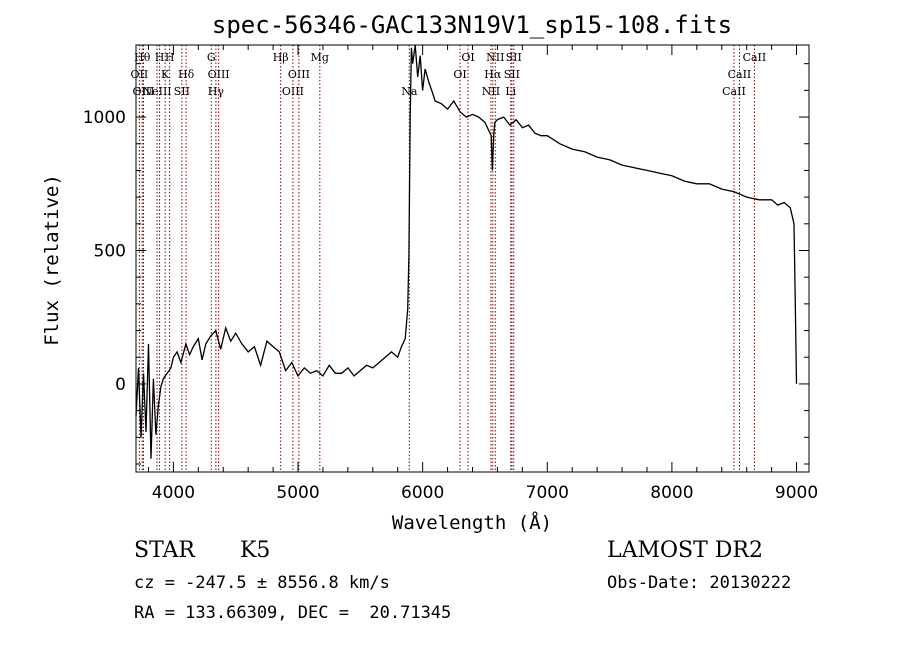 Image resolution: width=900 pixels, height=649 pixels. Describe the element at coordinates (156, 91) in the screenshot. I see `line-label-3-0: NeIII` at that location.